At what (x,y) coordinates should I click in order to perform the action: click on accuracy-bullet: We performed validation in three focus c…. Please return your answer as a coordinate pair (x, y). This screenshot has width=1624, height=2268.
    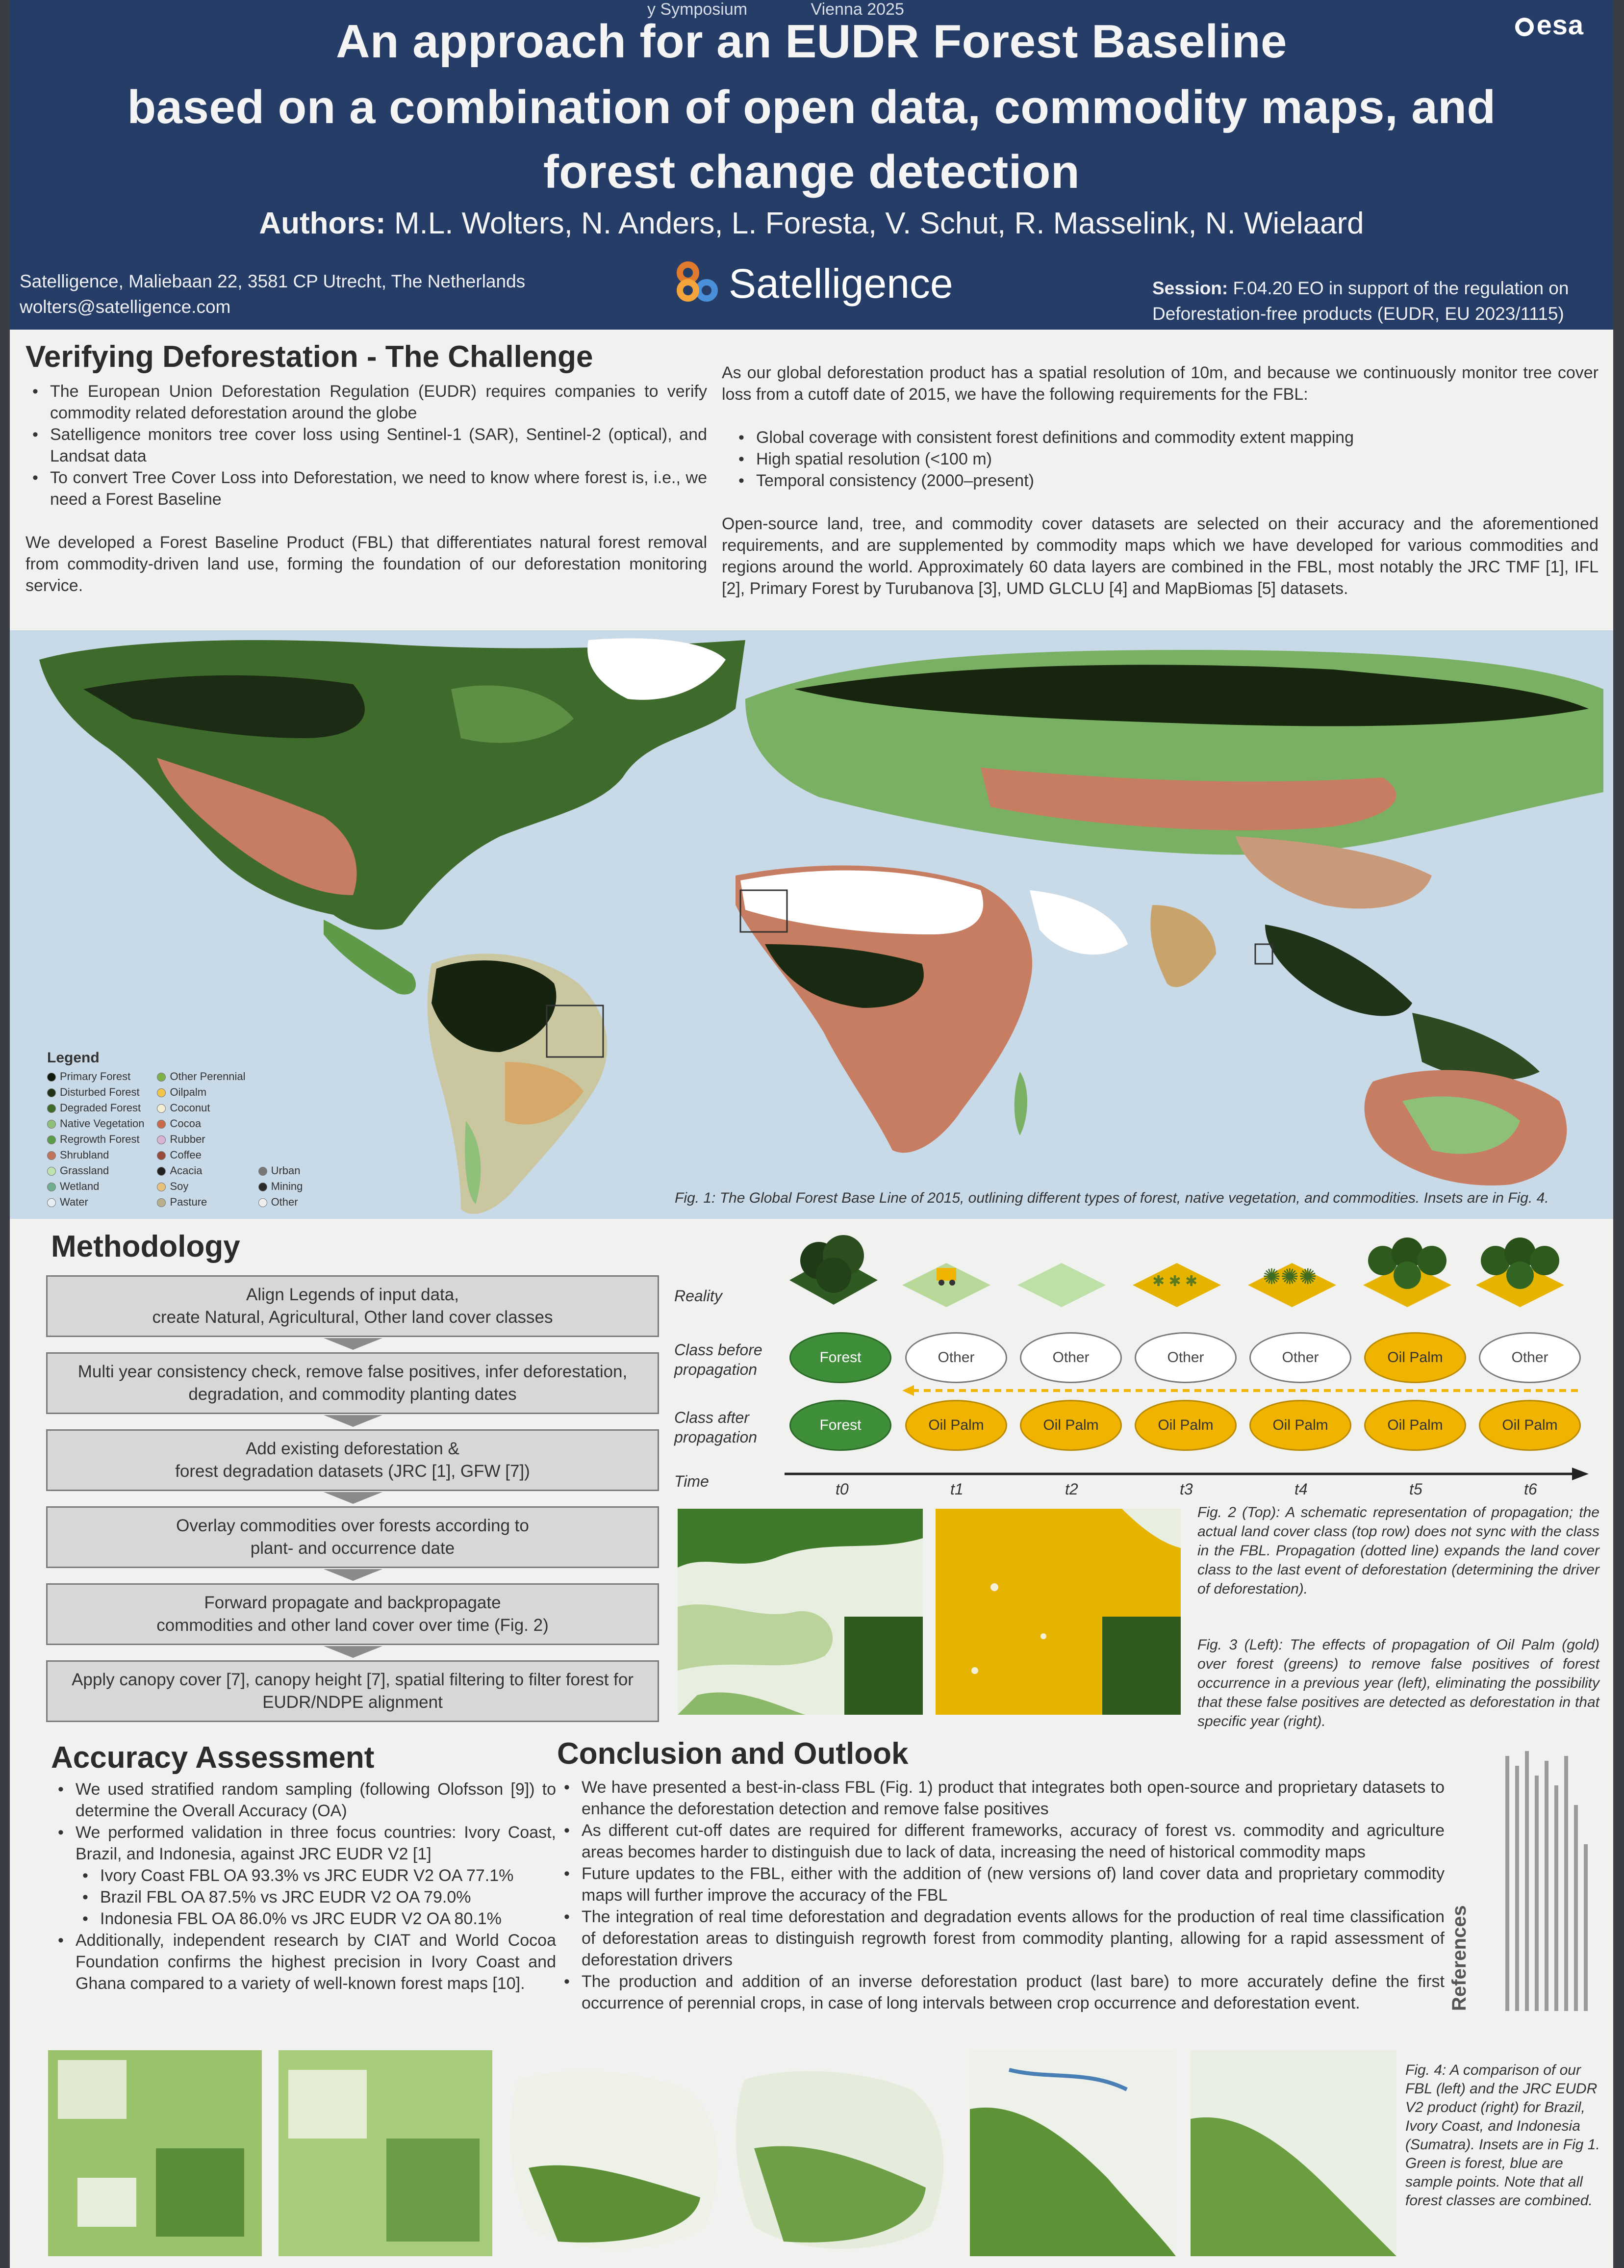
    Looking at the image, I should click on (303, 1843).